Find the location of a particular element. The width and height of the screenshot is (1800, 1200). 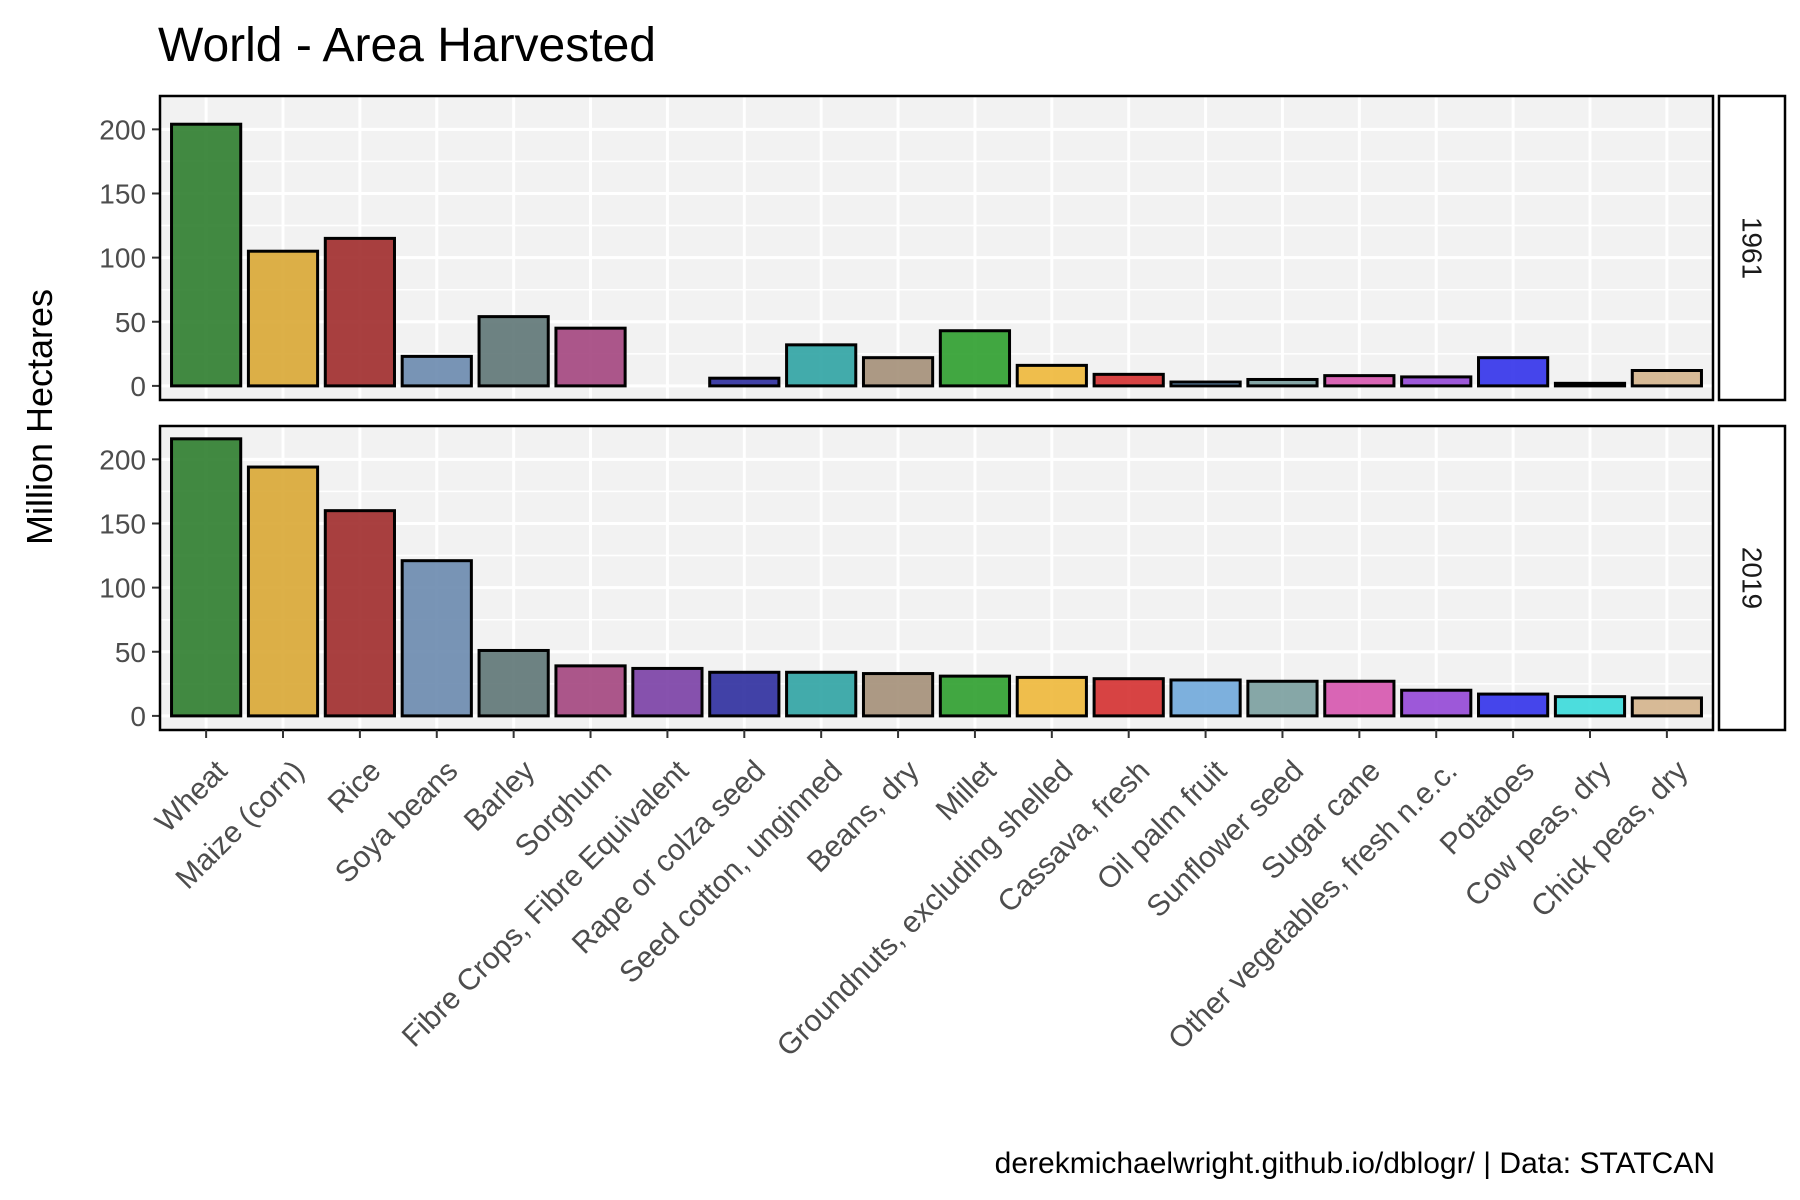

bar-1961-maize-corn is located at coordinates (283, 318).